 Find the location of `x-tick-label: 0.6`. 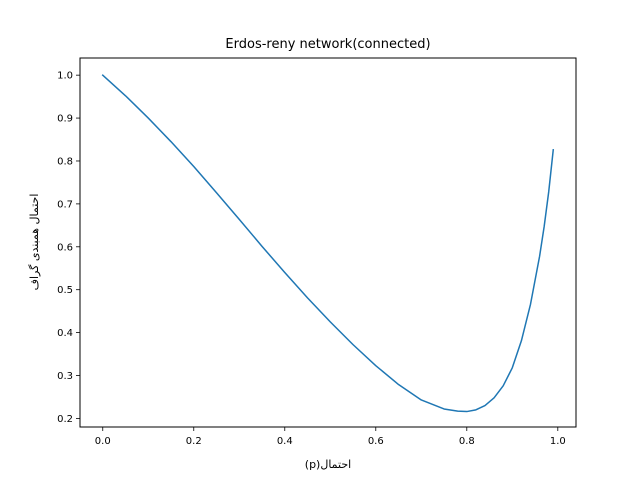

x-tick-label: 0.6 is located at coordinates (376, 441).